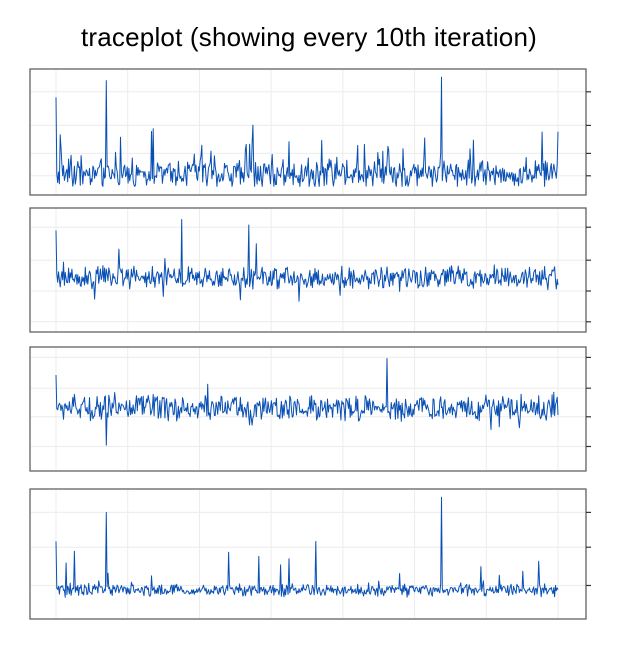  What do you see at coordinates (308, 37) in the screenshot?
I see `chart-title: traceplot (showing every 10th iteration)` at bounding box center [308, 37].